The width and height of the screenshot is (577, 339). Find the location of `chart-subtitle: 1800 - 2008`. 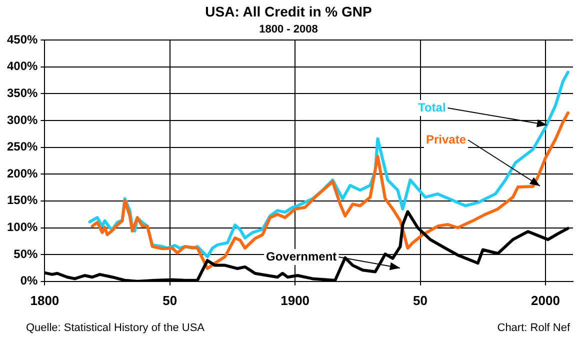

chart-subtitle: 1800 - 2008 is located at coordinates (288, 29).